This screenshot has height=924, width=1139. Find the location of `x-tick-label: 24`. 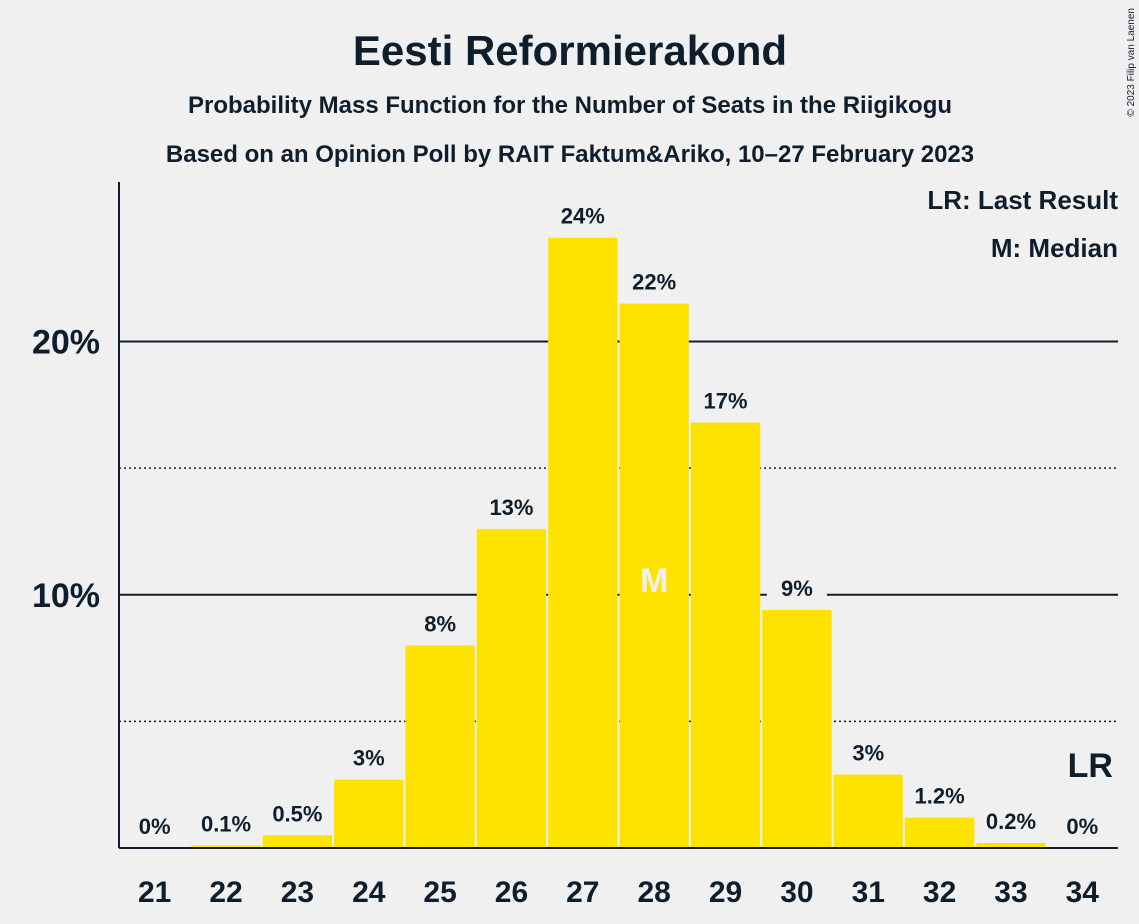

x-tick-label: 24 is located at coordinates (369, 892).